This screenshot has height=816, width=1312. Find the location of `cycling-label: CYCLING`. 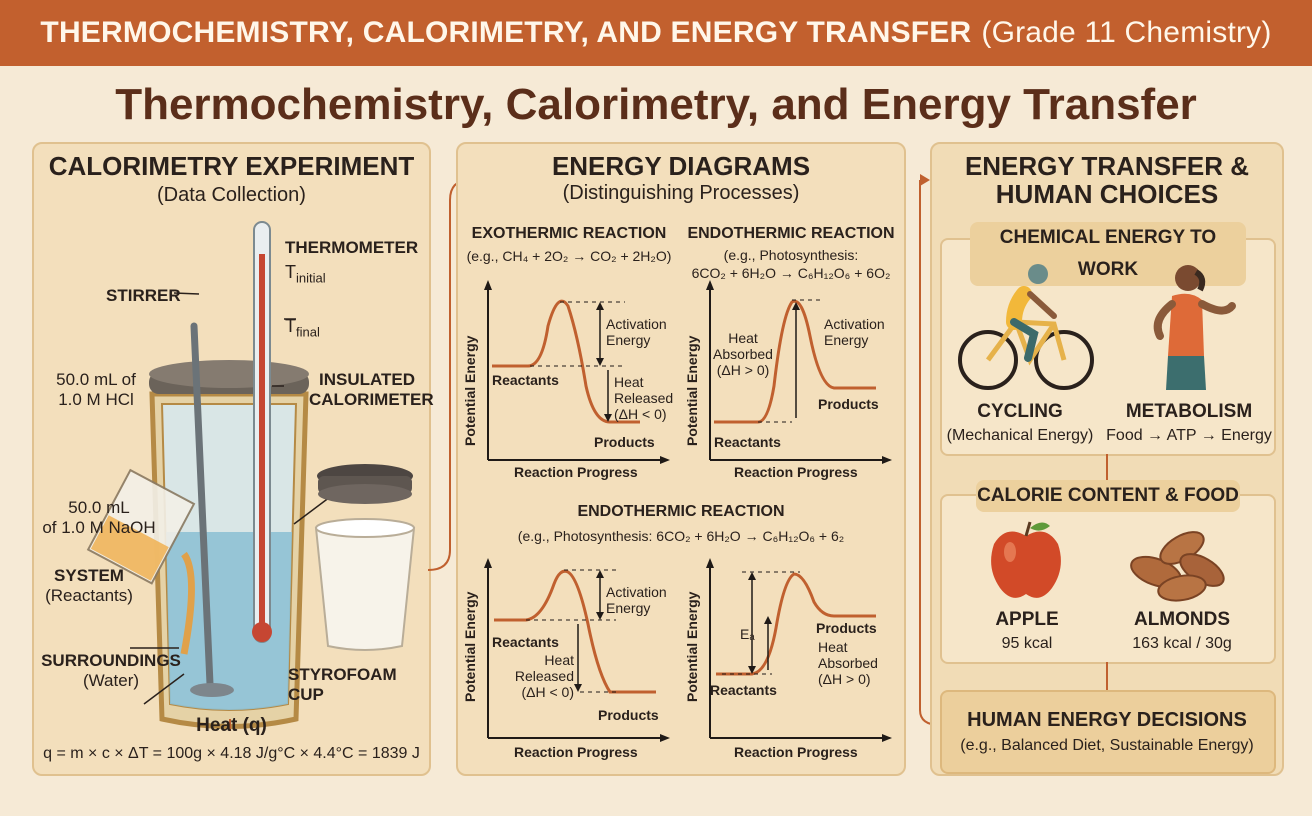

cycling-label: CYCLING is located at coordinates (1020, 411).